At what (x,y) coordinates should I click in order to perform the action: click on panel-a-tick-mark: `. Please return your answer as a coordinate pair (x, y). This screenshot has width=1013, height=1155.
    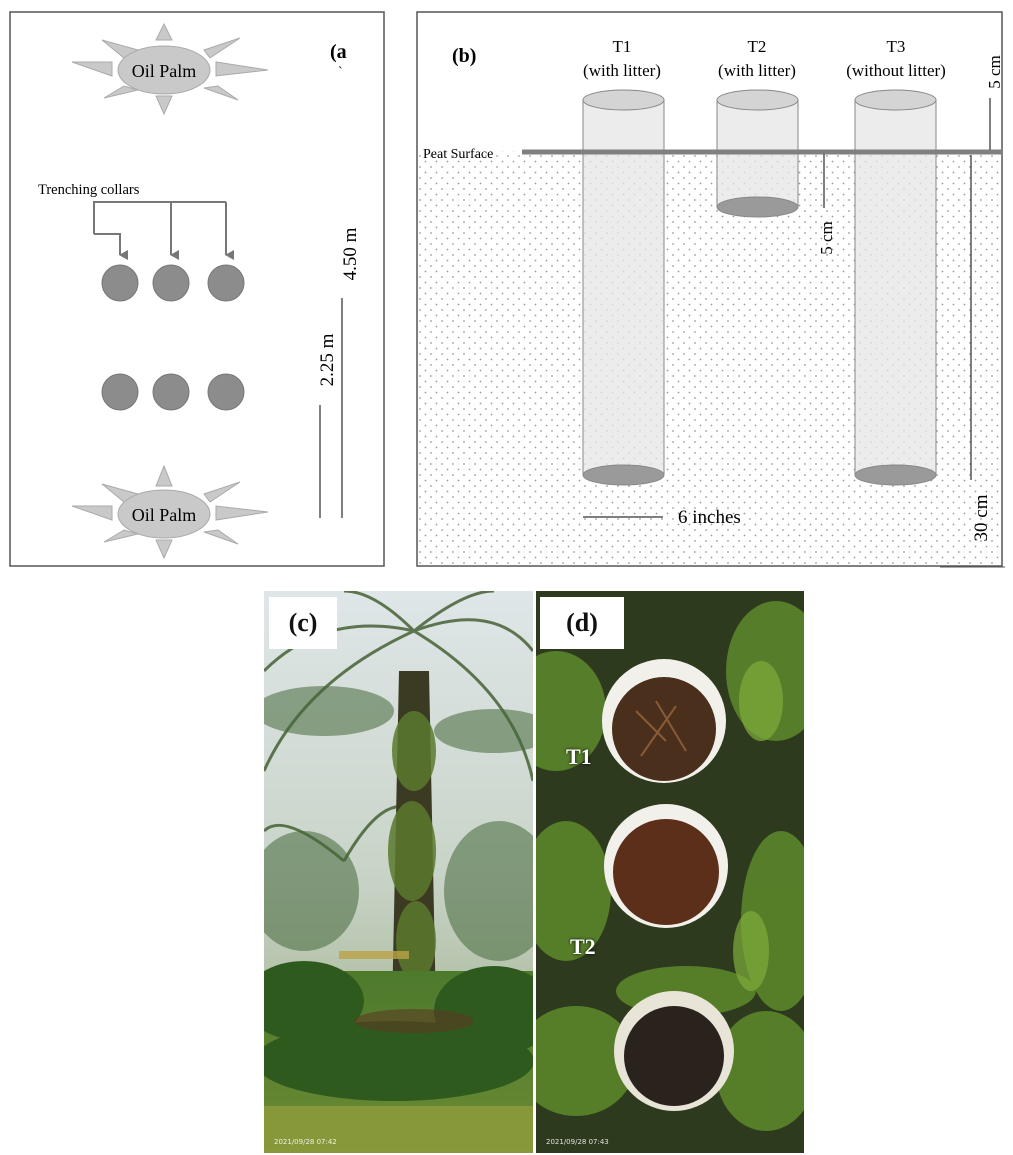
    Looking at the image, I should click on (340, 72).